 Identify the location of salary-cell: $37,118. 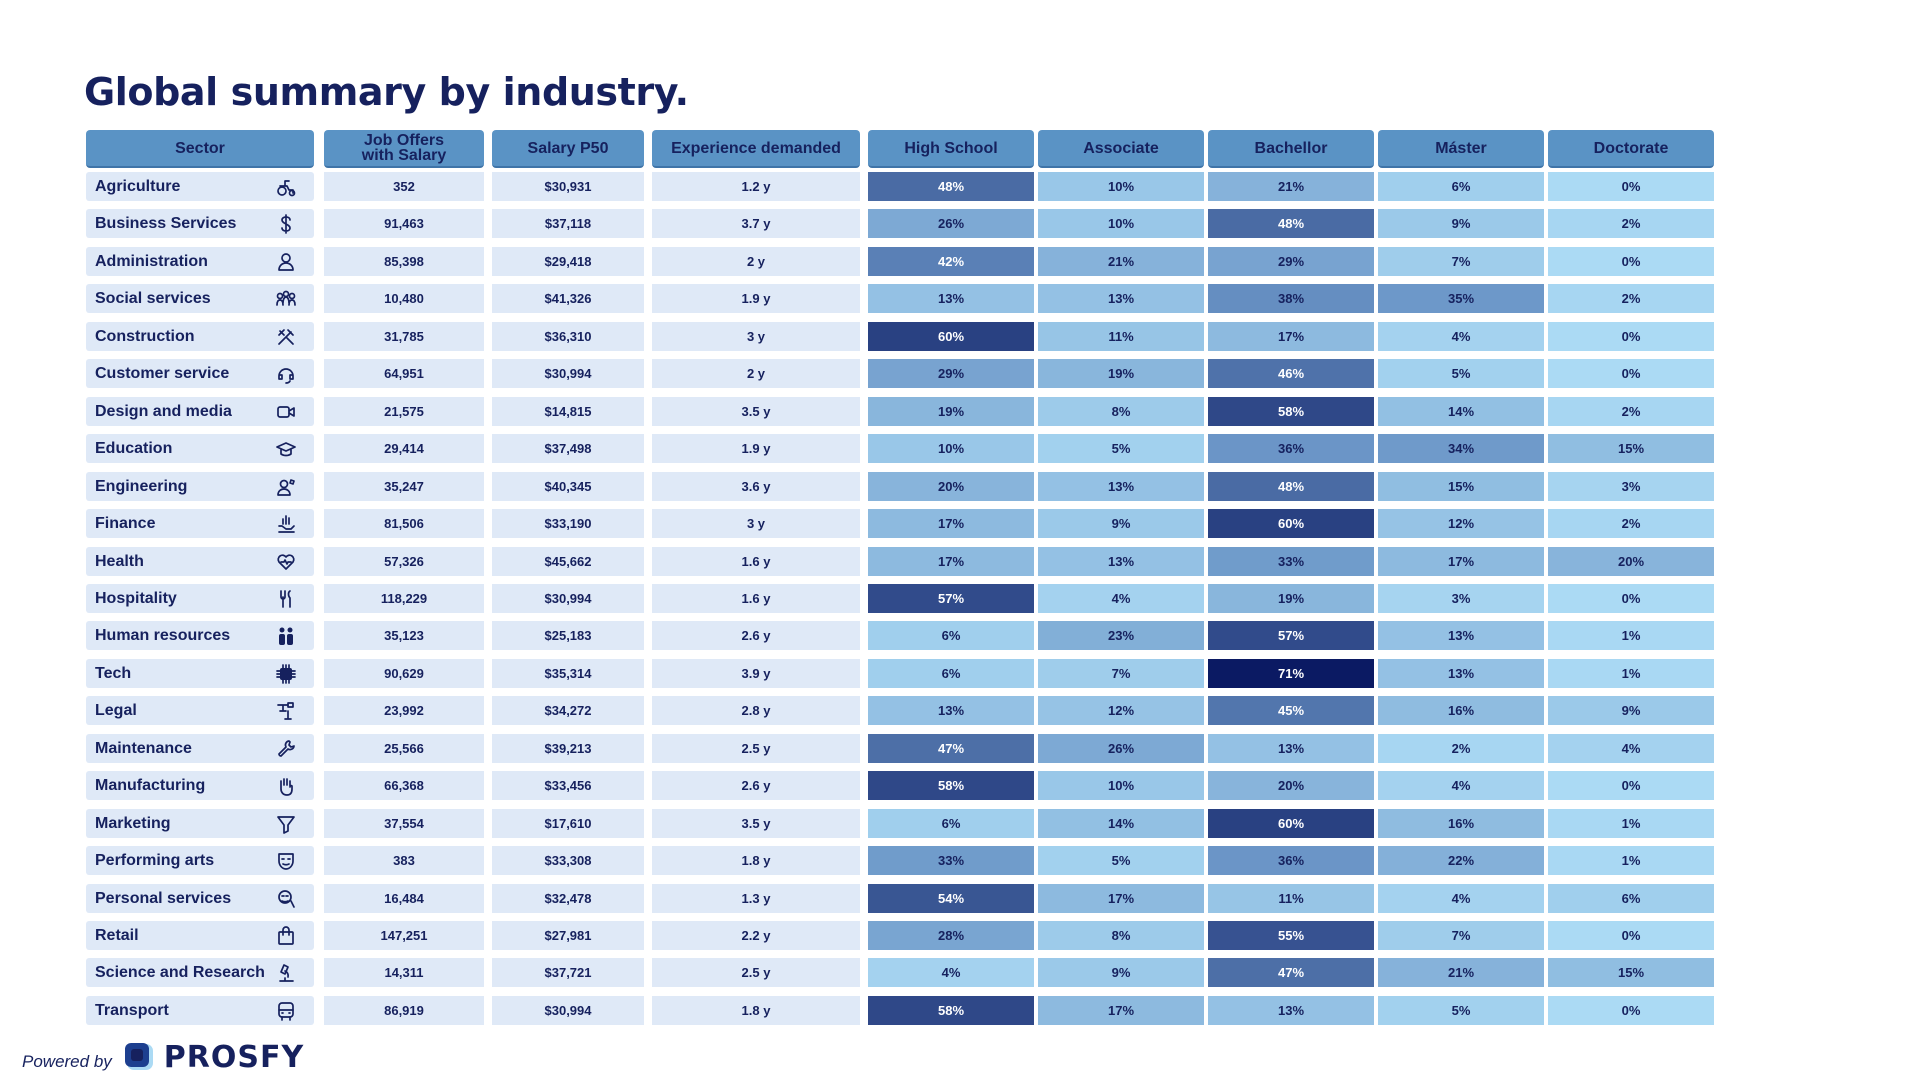
(568, 223).